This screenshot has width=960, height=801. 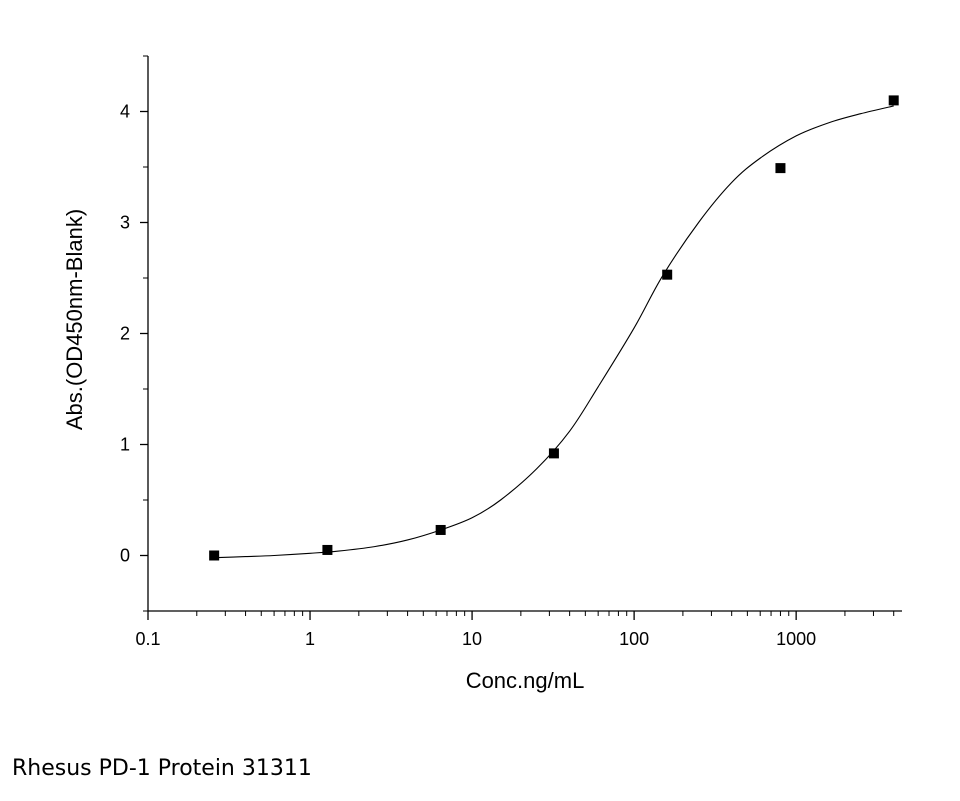 What do you see at coordinates (525, 680) in the screenshot?
I see `x-axis-title: Conc.ng/mL` at bounding box center [525, 680].